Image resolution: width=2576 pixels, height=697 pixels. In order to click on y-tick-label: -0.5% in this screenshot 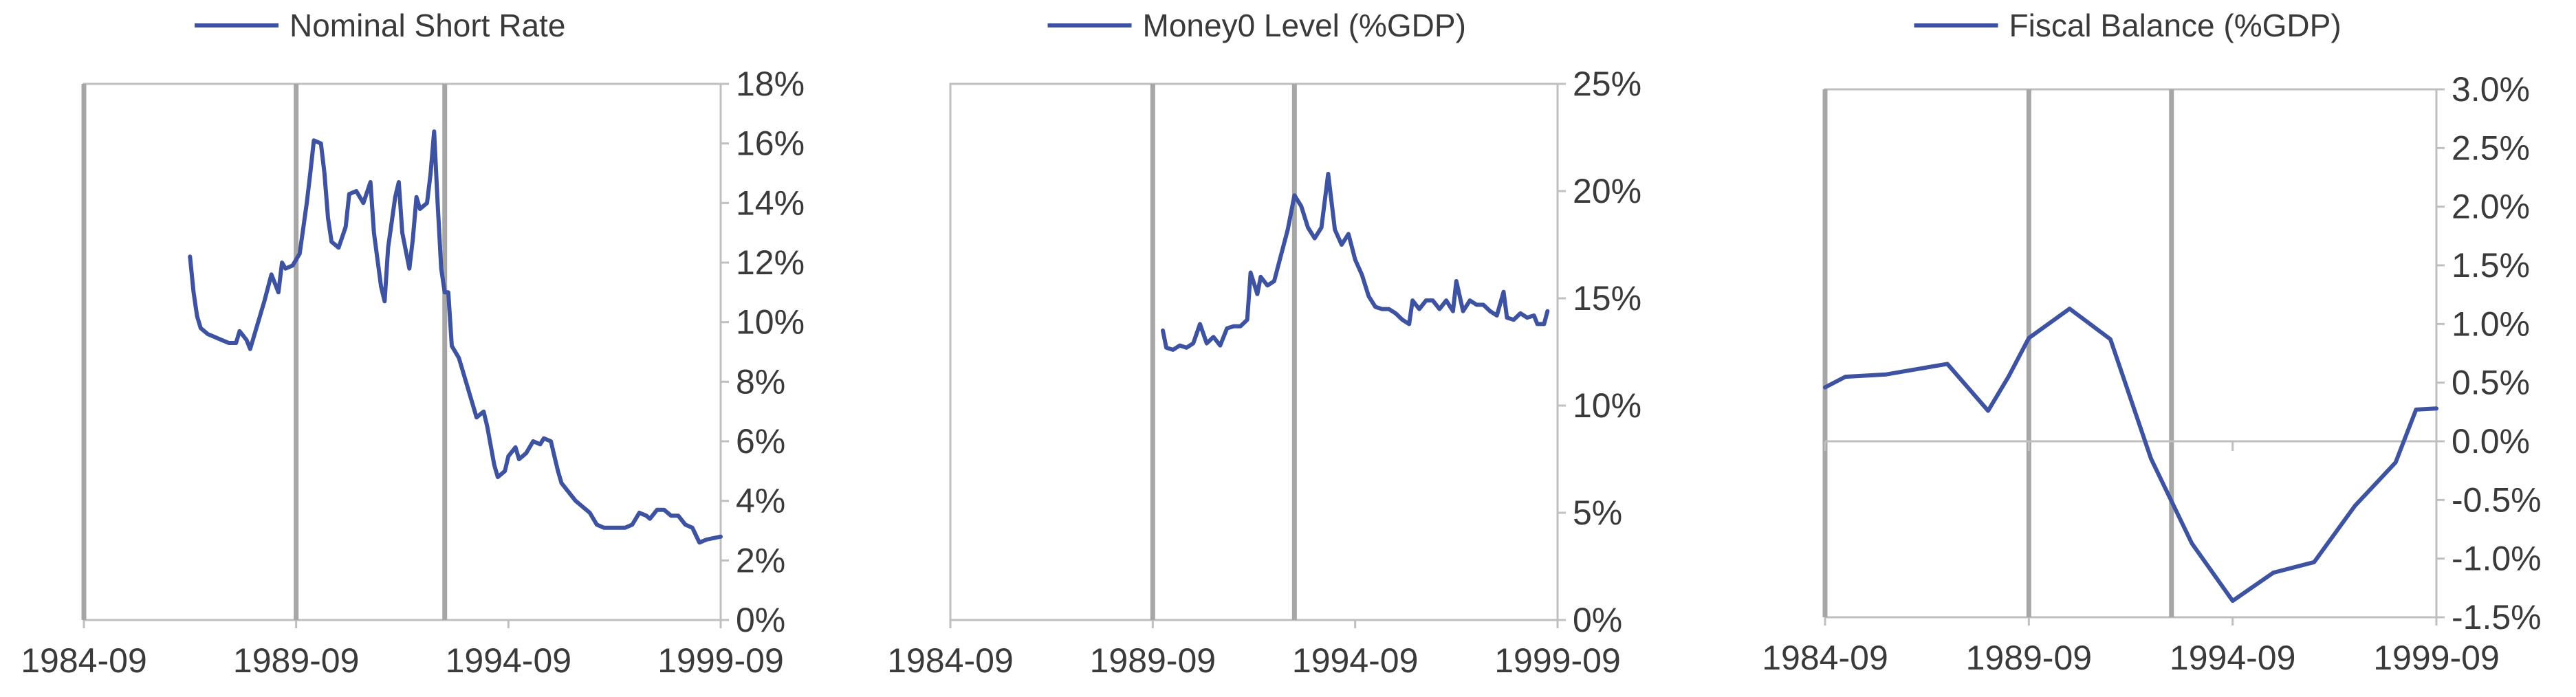, I will do `click(2497, 499)`.